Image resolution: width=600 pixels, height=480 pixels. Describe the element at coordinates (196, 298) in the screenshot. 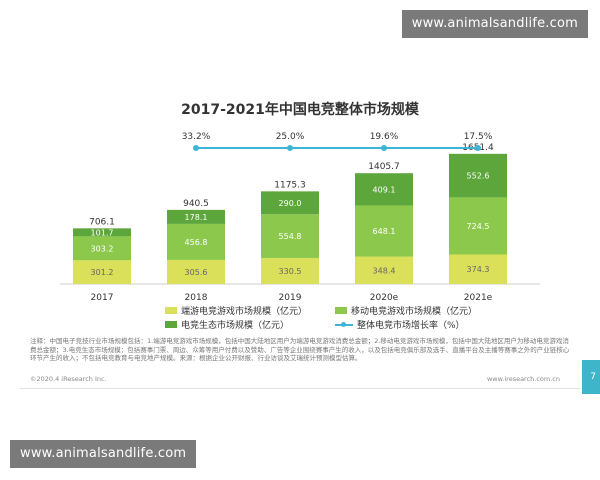

I see `x-tick-label-2018: 2018` at that location.